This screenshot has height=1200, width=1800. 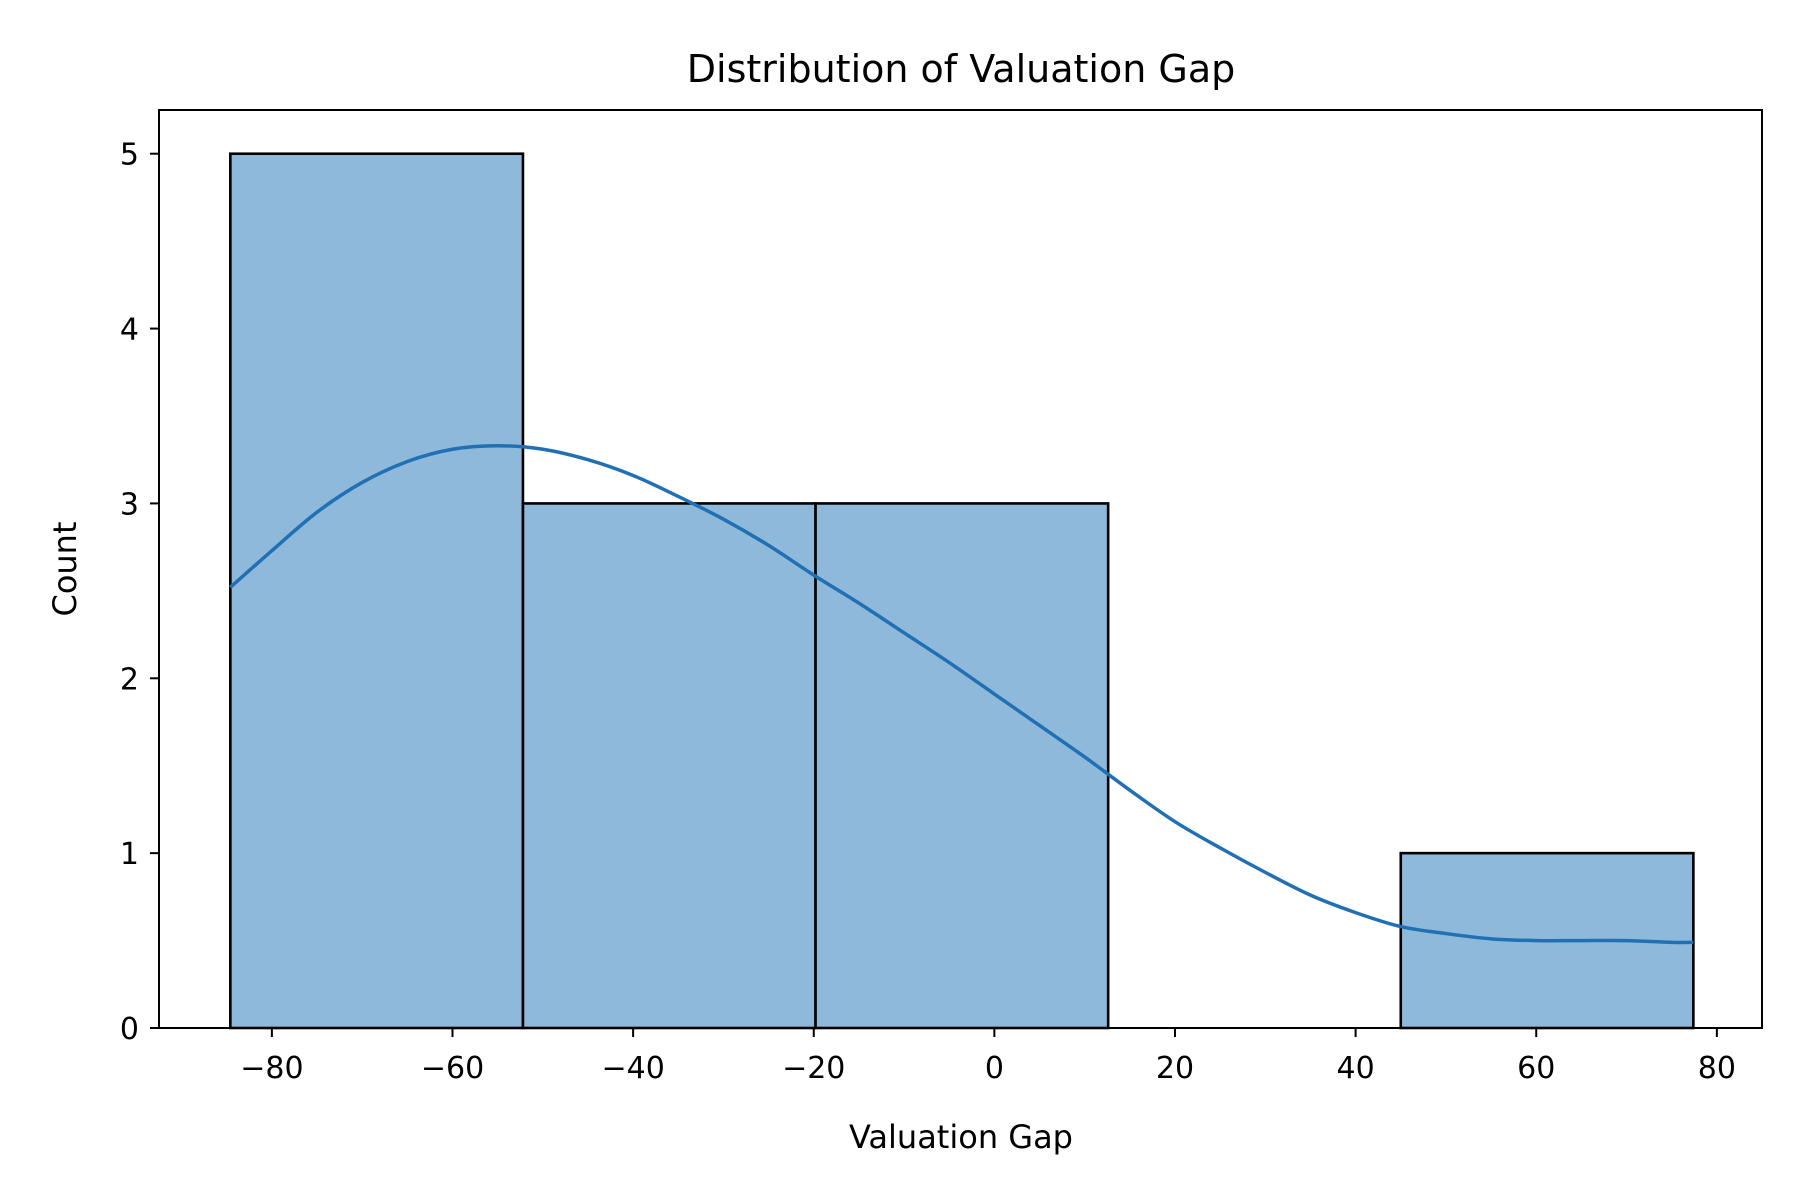 What do you see at coordinates (139, 592) in the screenshot?
I see `y-axis-ticks: 0 1 2 3 4 5` at bounding box center [139, 592].